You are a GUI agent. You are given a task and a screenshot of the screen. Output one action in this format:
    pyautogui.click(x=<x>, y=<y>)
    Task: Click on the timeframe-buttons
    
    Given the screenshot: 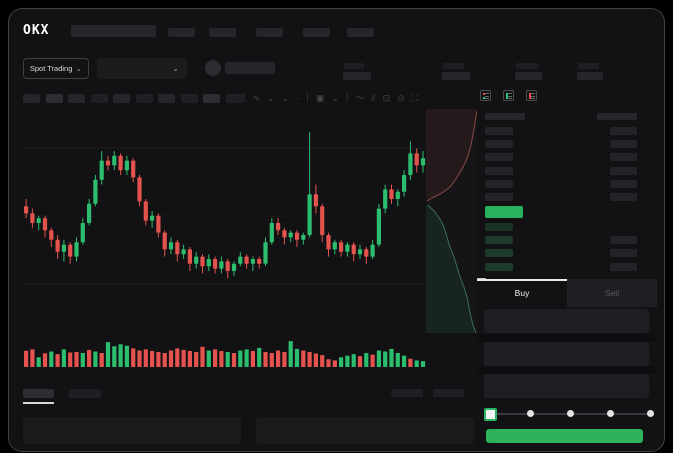 What is the action you would take?
    pyautogui.click(x=133, y=98)
    